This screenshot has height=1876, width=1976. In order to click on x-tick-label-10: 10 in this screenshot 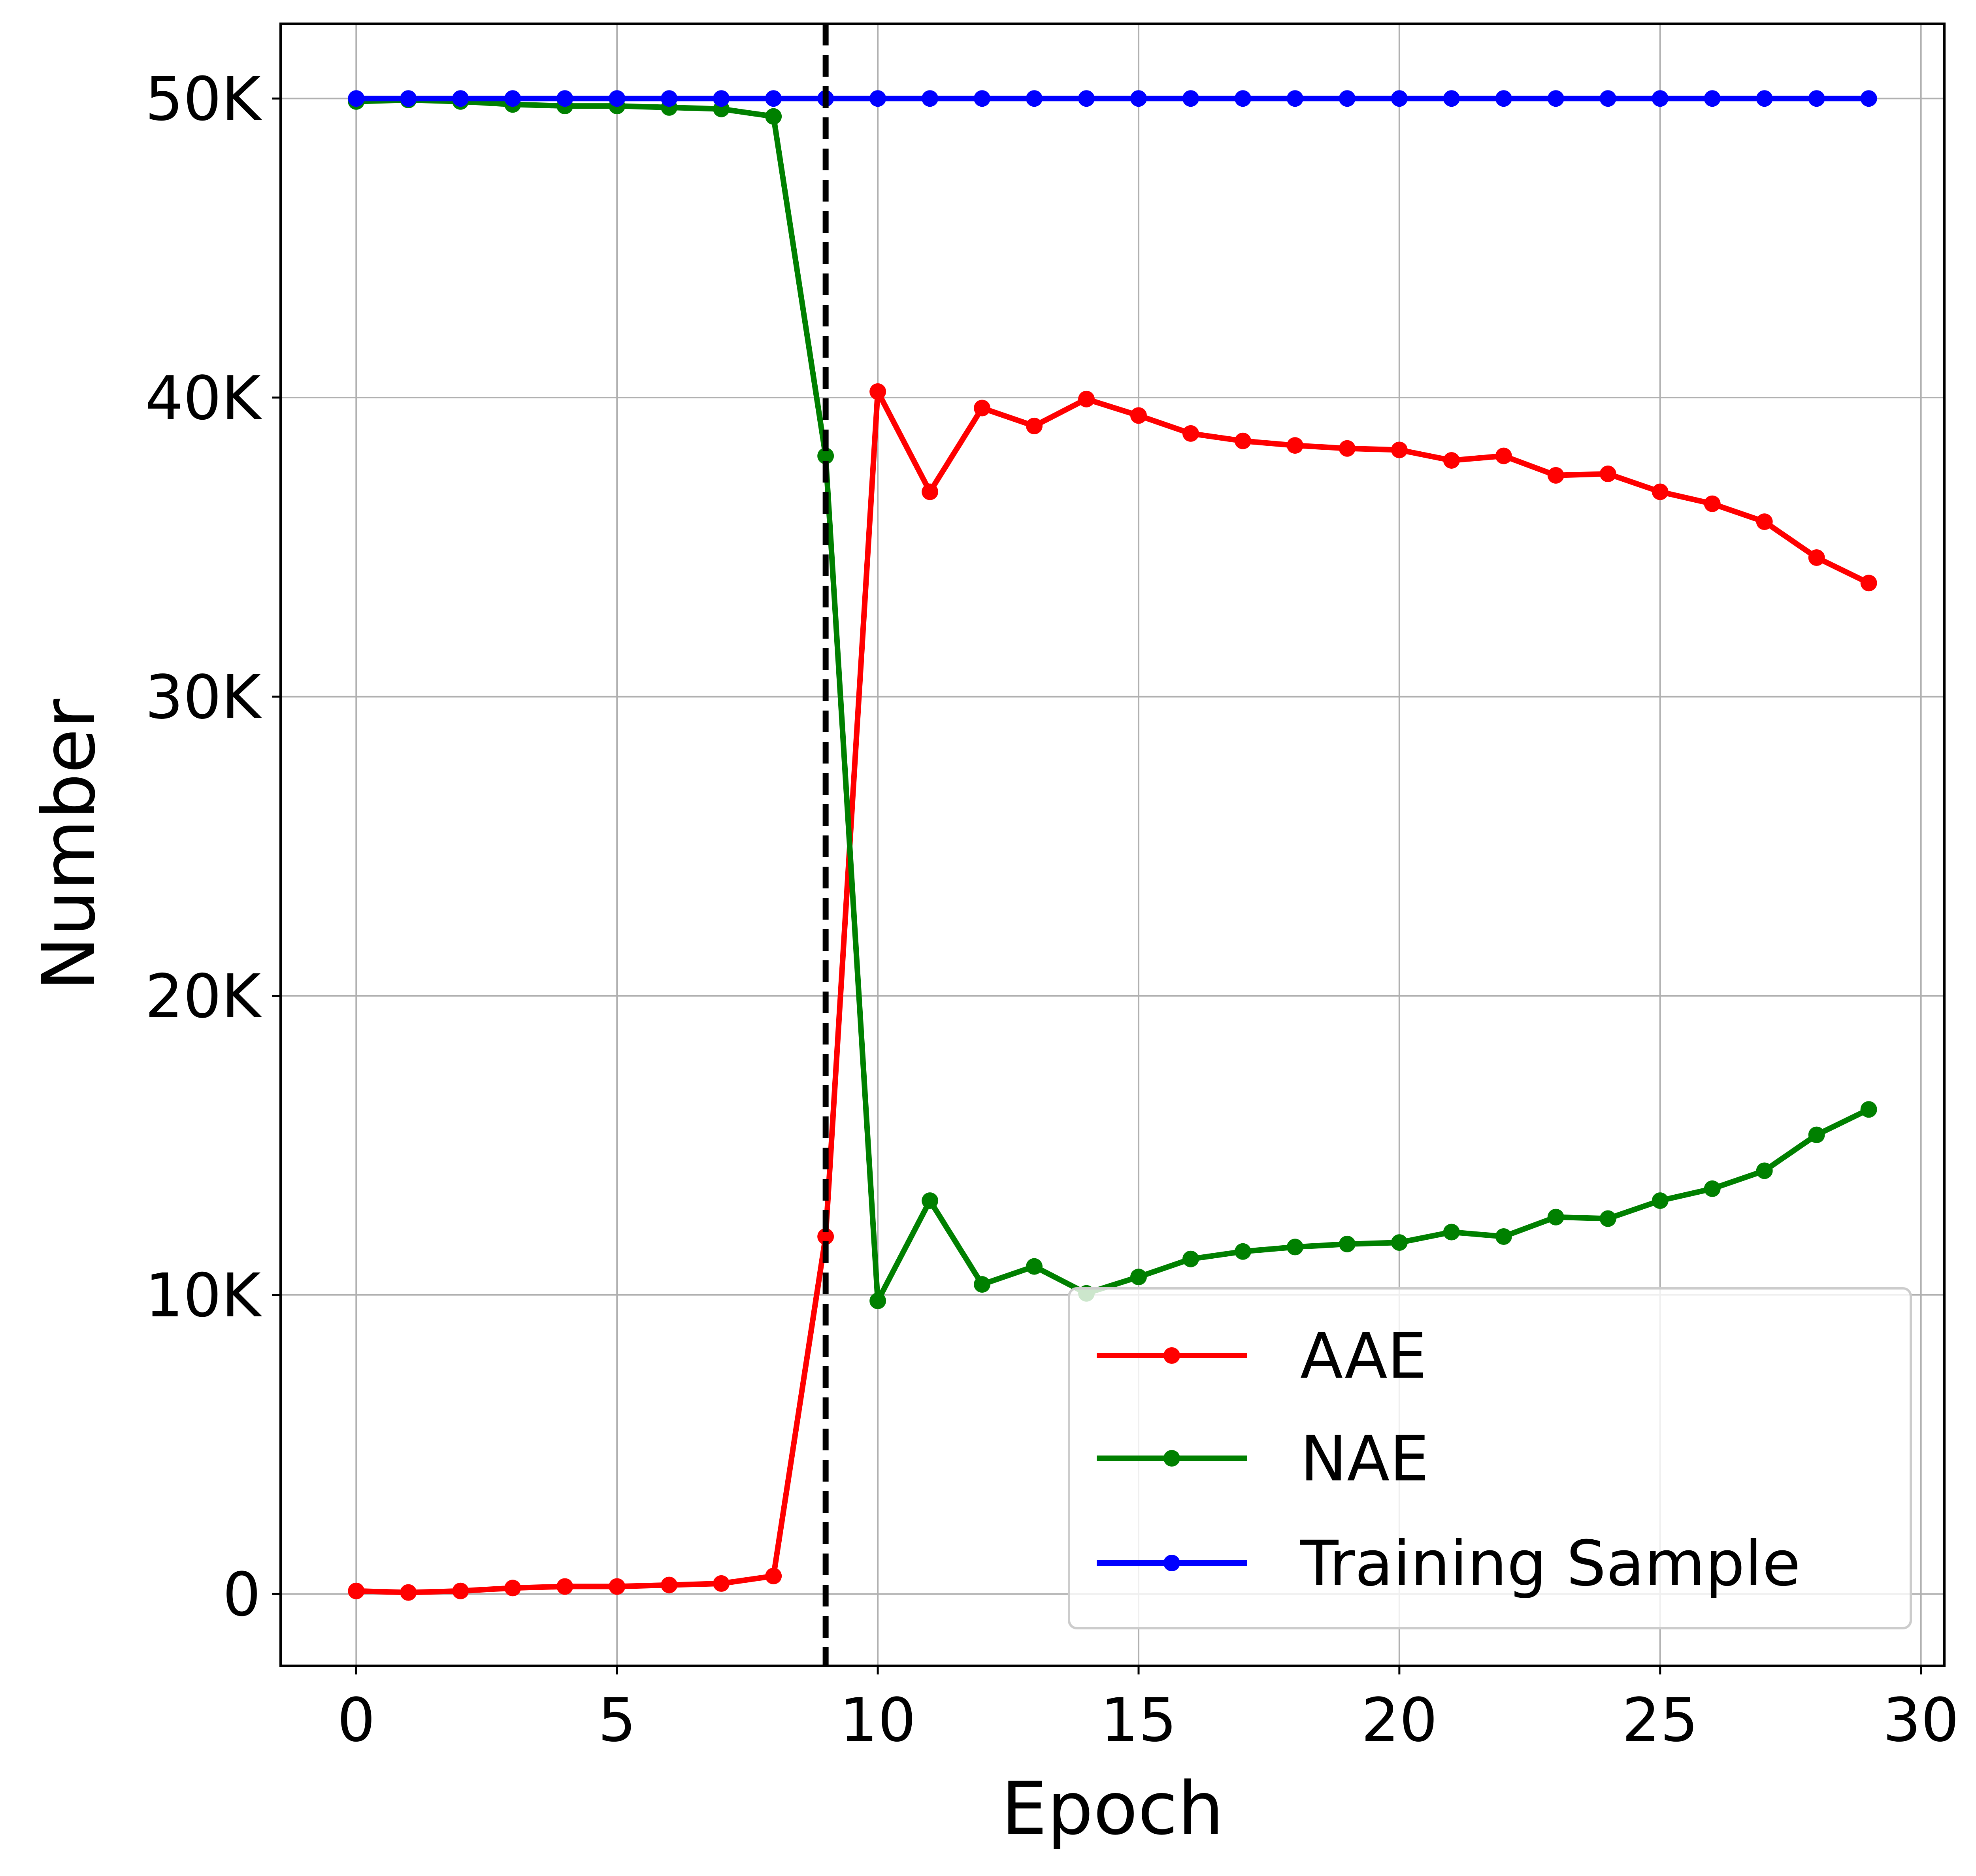, I will do `click(877, 1720)`.